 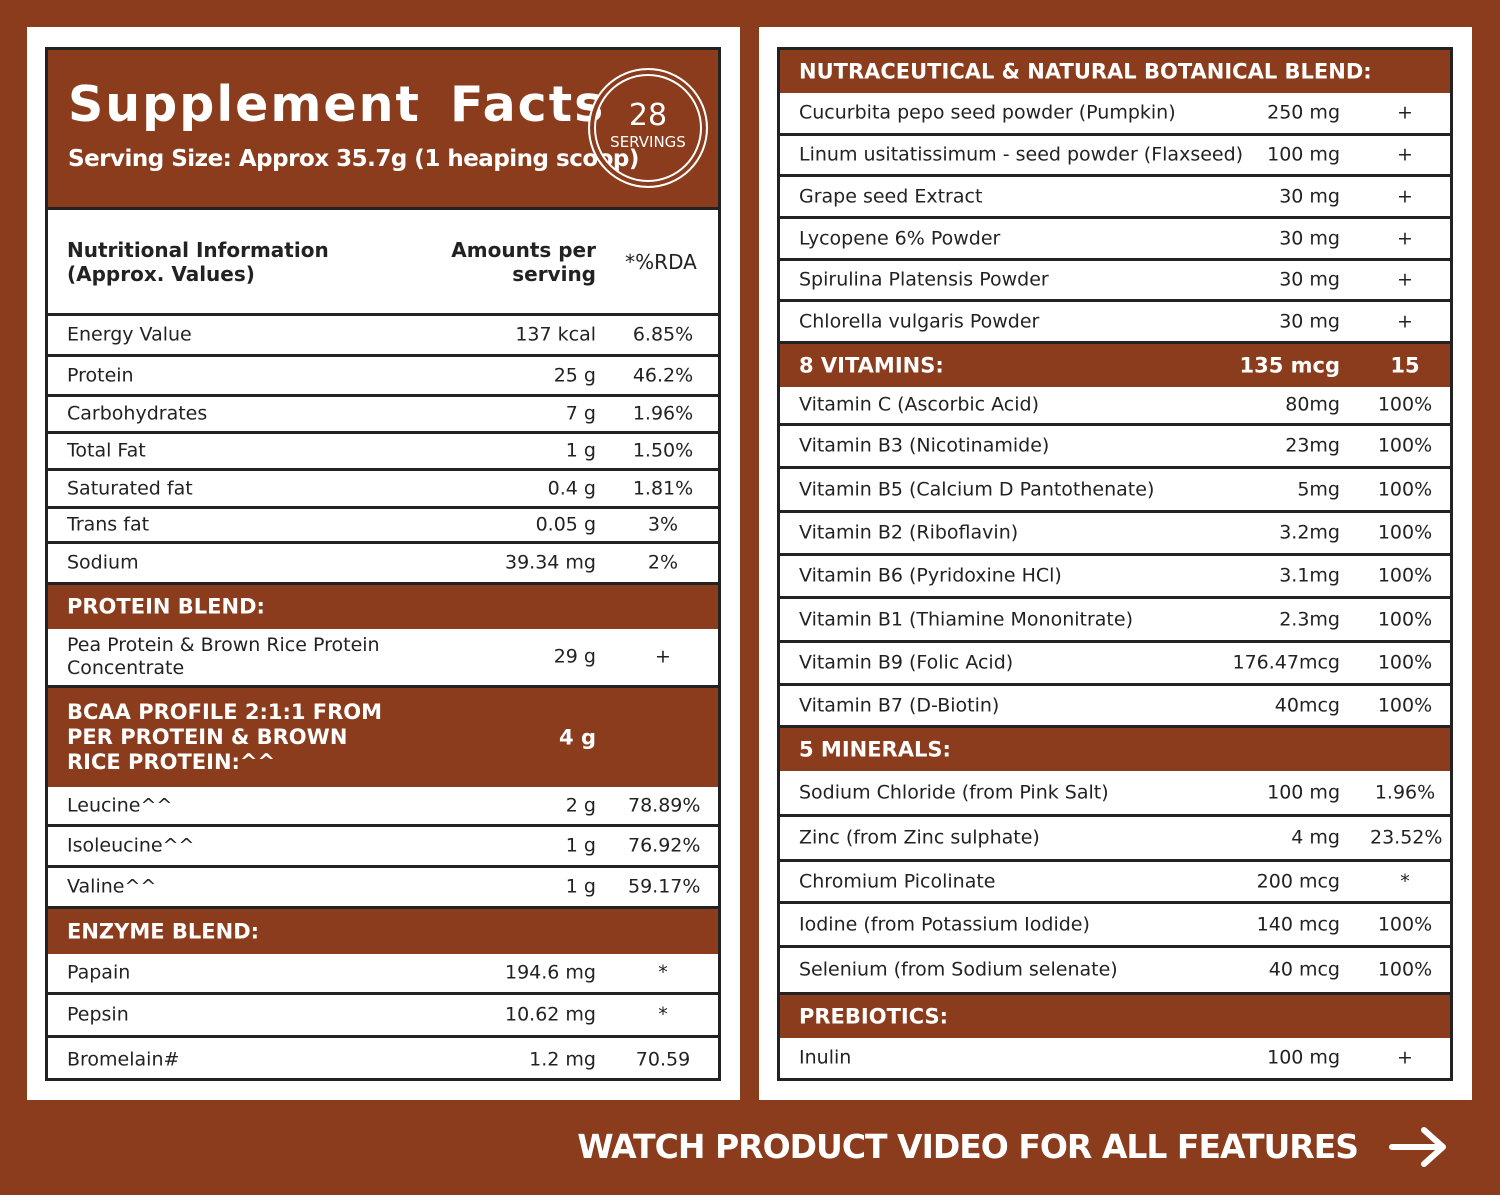 I want to click on item-row: Leucine^^ 2 g 78.89%, so click(x=383, y=807).